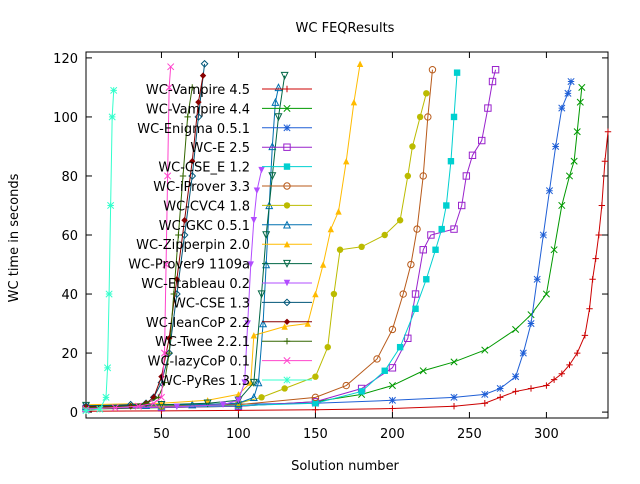 This screenshot has width=640, height=484. Describe the element at coordinates (315, 434) in the screenshot. I see `x-tick-label: 150` at that location.